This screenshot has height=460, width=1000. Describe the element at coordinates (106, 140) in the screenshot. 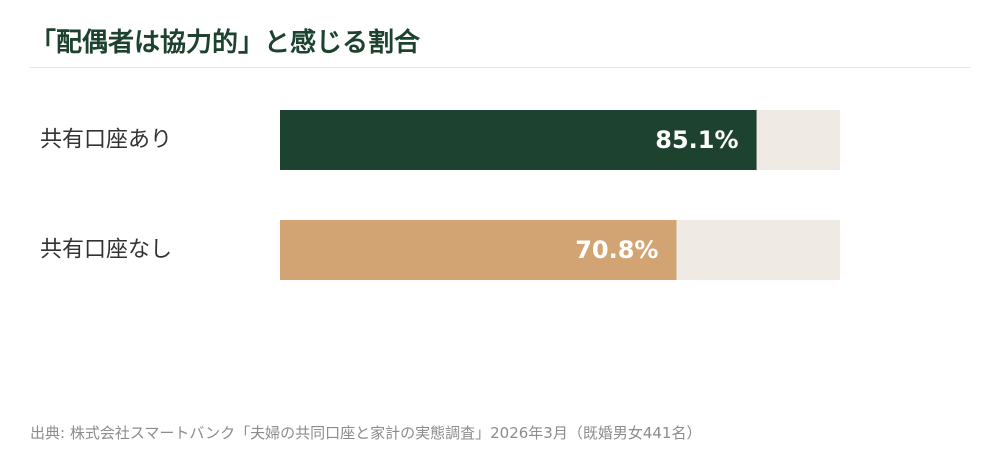

I see `category-label: 共有口座あり` at that location.